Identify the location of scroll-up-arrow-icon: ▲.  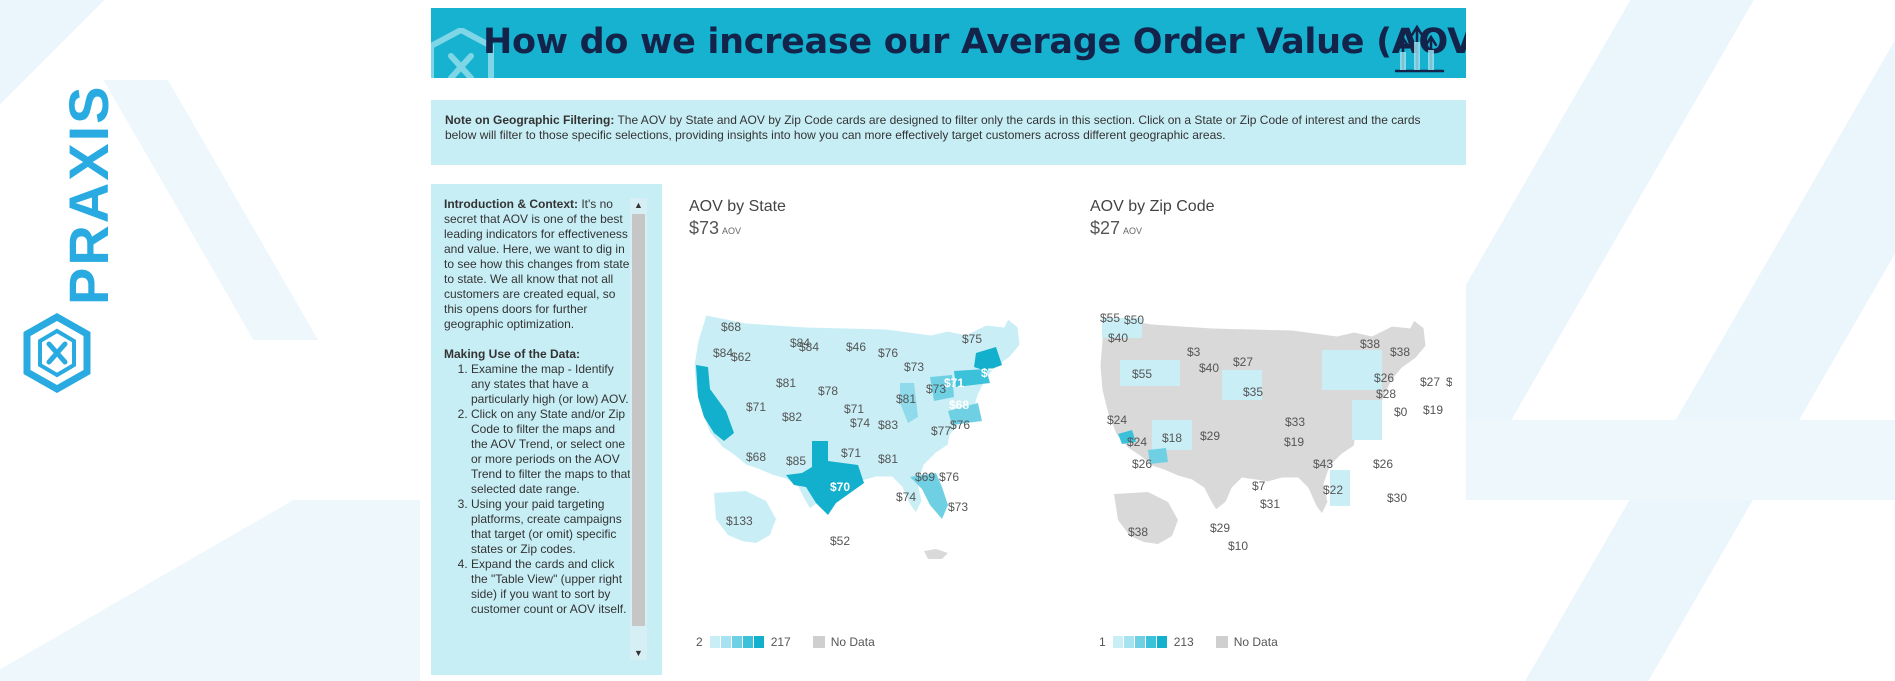
(638, 205).